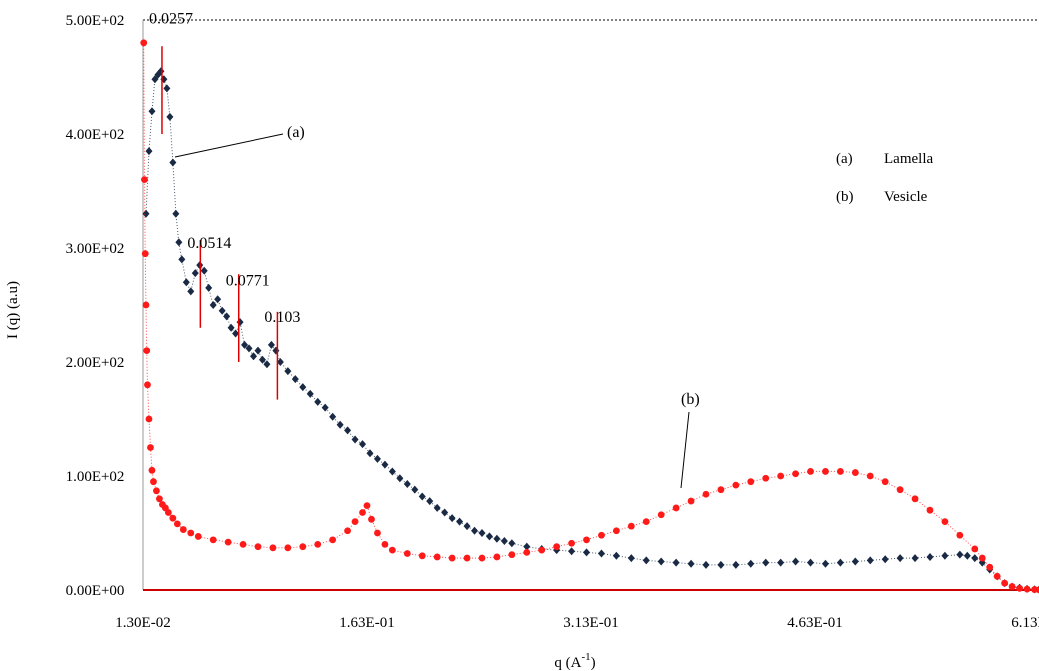 The height and width of the screenshot is (671, 1039). Describe the element at coordinates (95, 363) in the screenshot. I see `y-tick-label: 2.00E+02` at that location.